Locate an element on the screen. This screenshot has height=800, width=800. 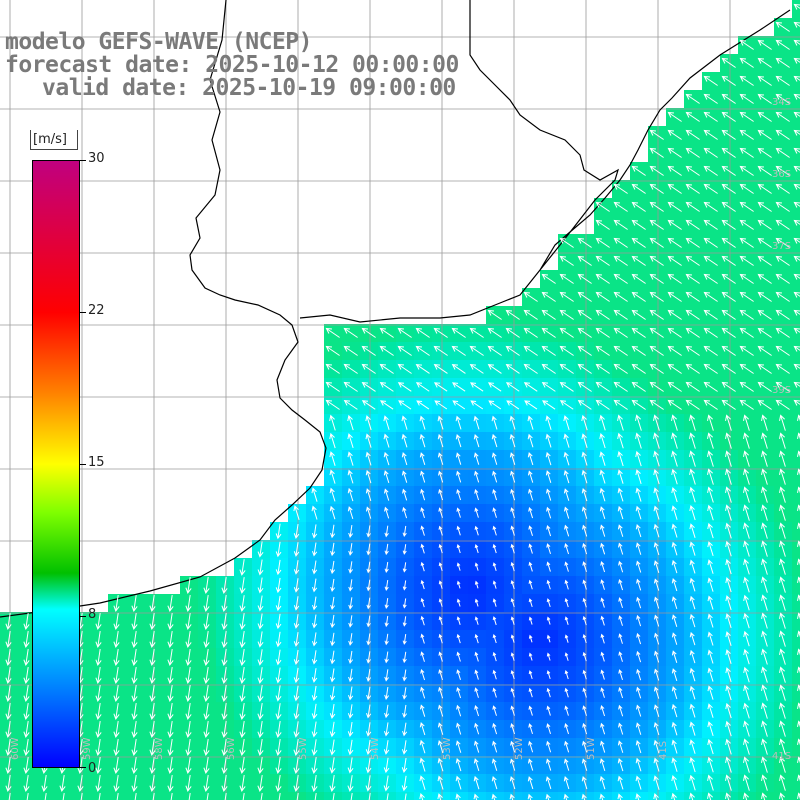
longitude-label: 54W is located at coordinates (375, 748).